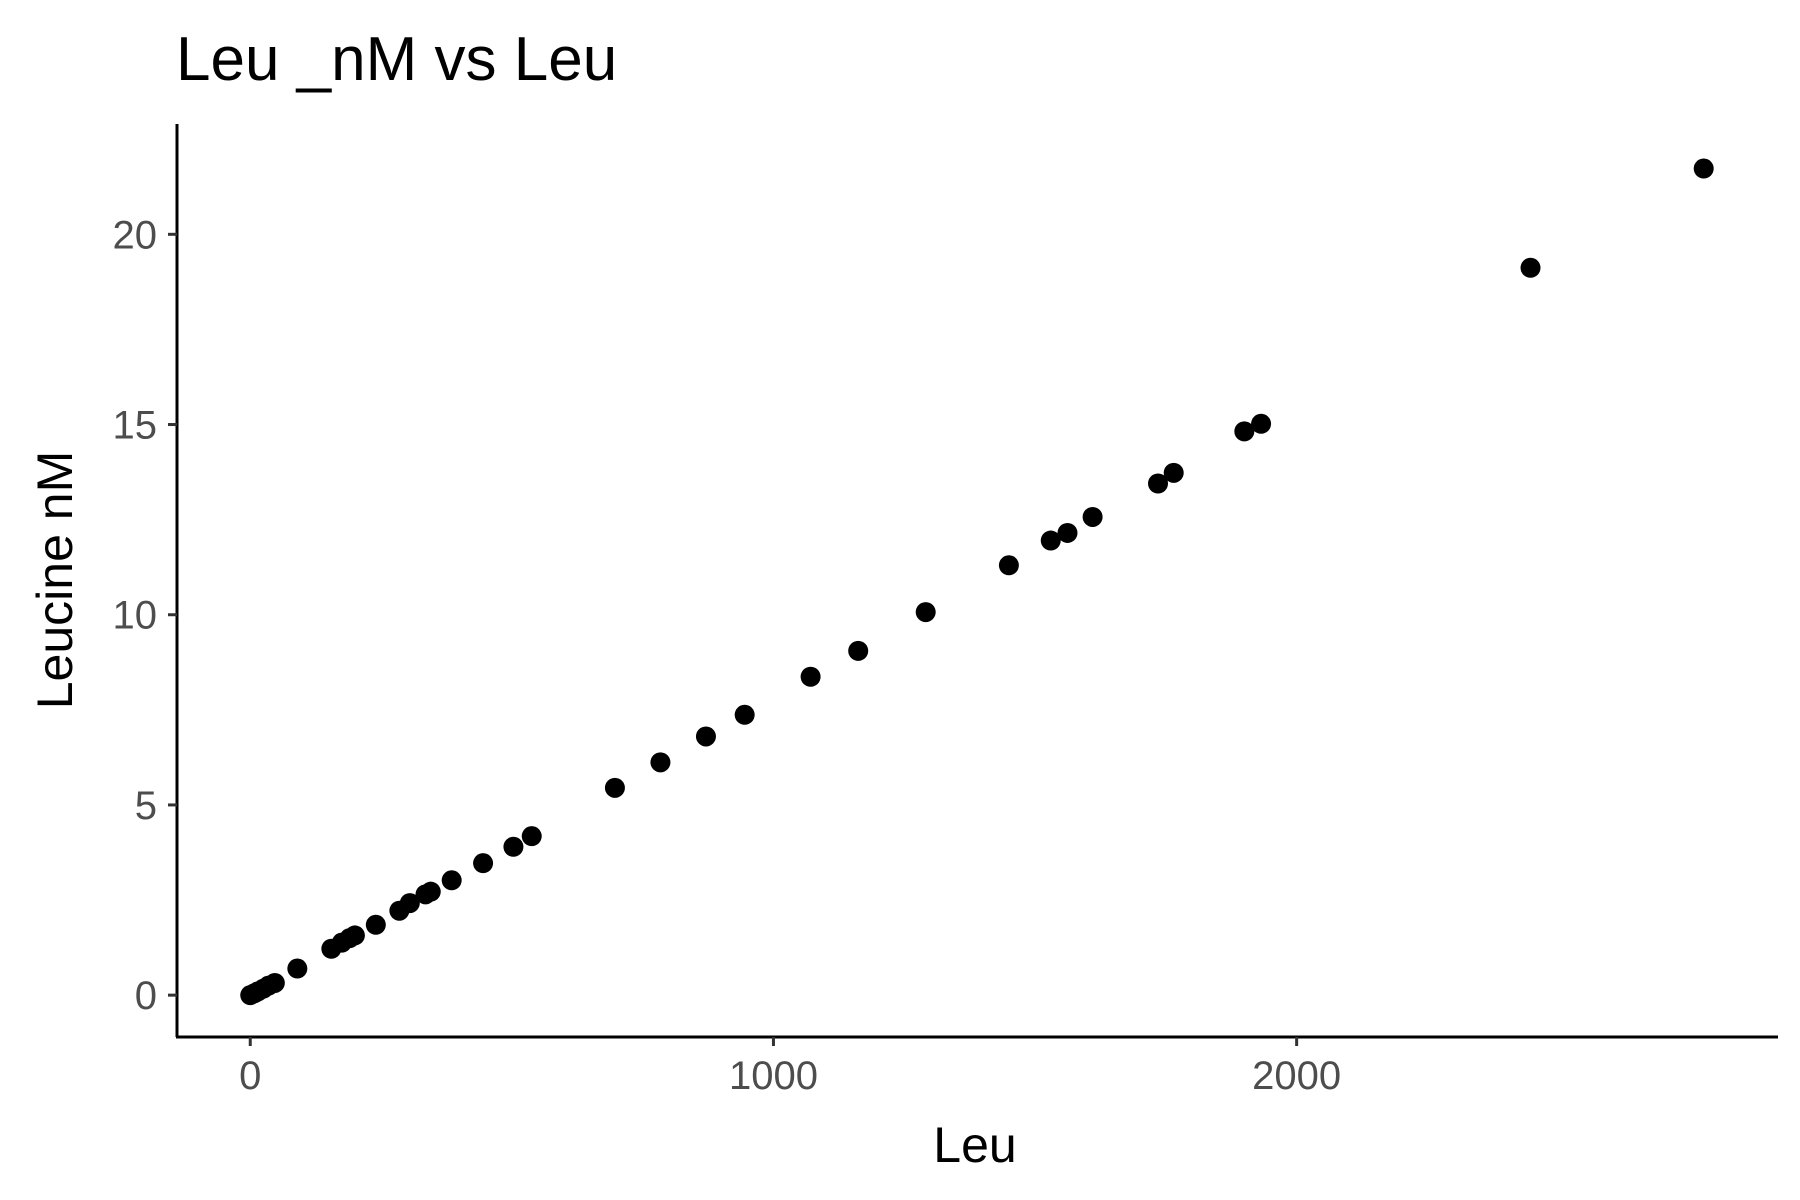 Image resolution: width=1800 pixels, height=1200 pixels. Describe the element at coordinates (55, 580) in the screenshot. I see `y-axis-label: Leucine nM` at that location.